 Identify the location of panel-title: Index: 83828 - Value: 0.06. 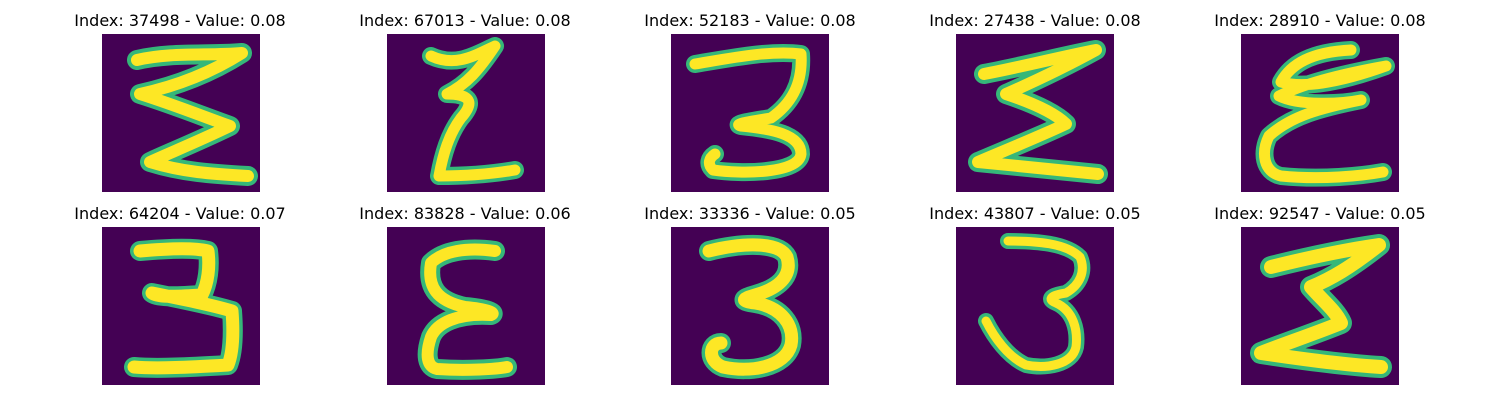
(465, 213).